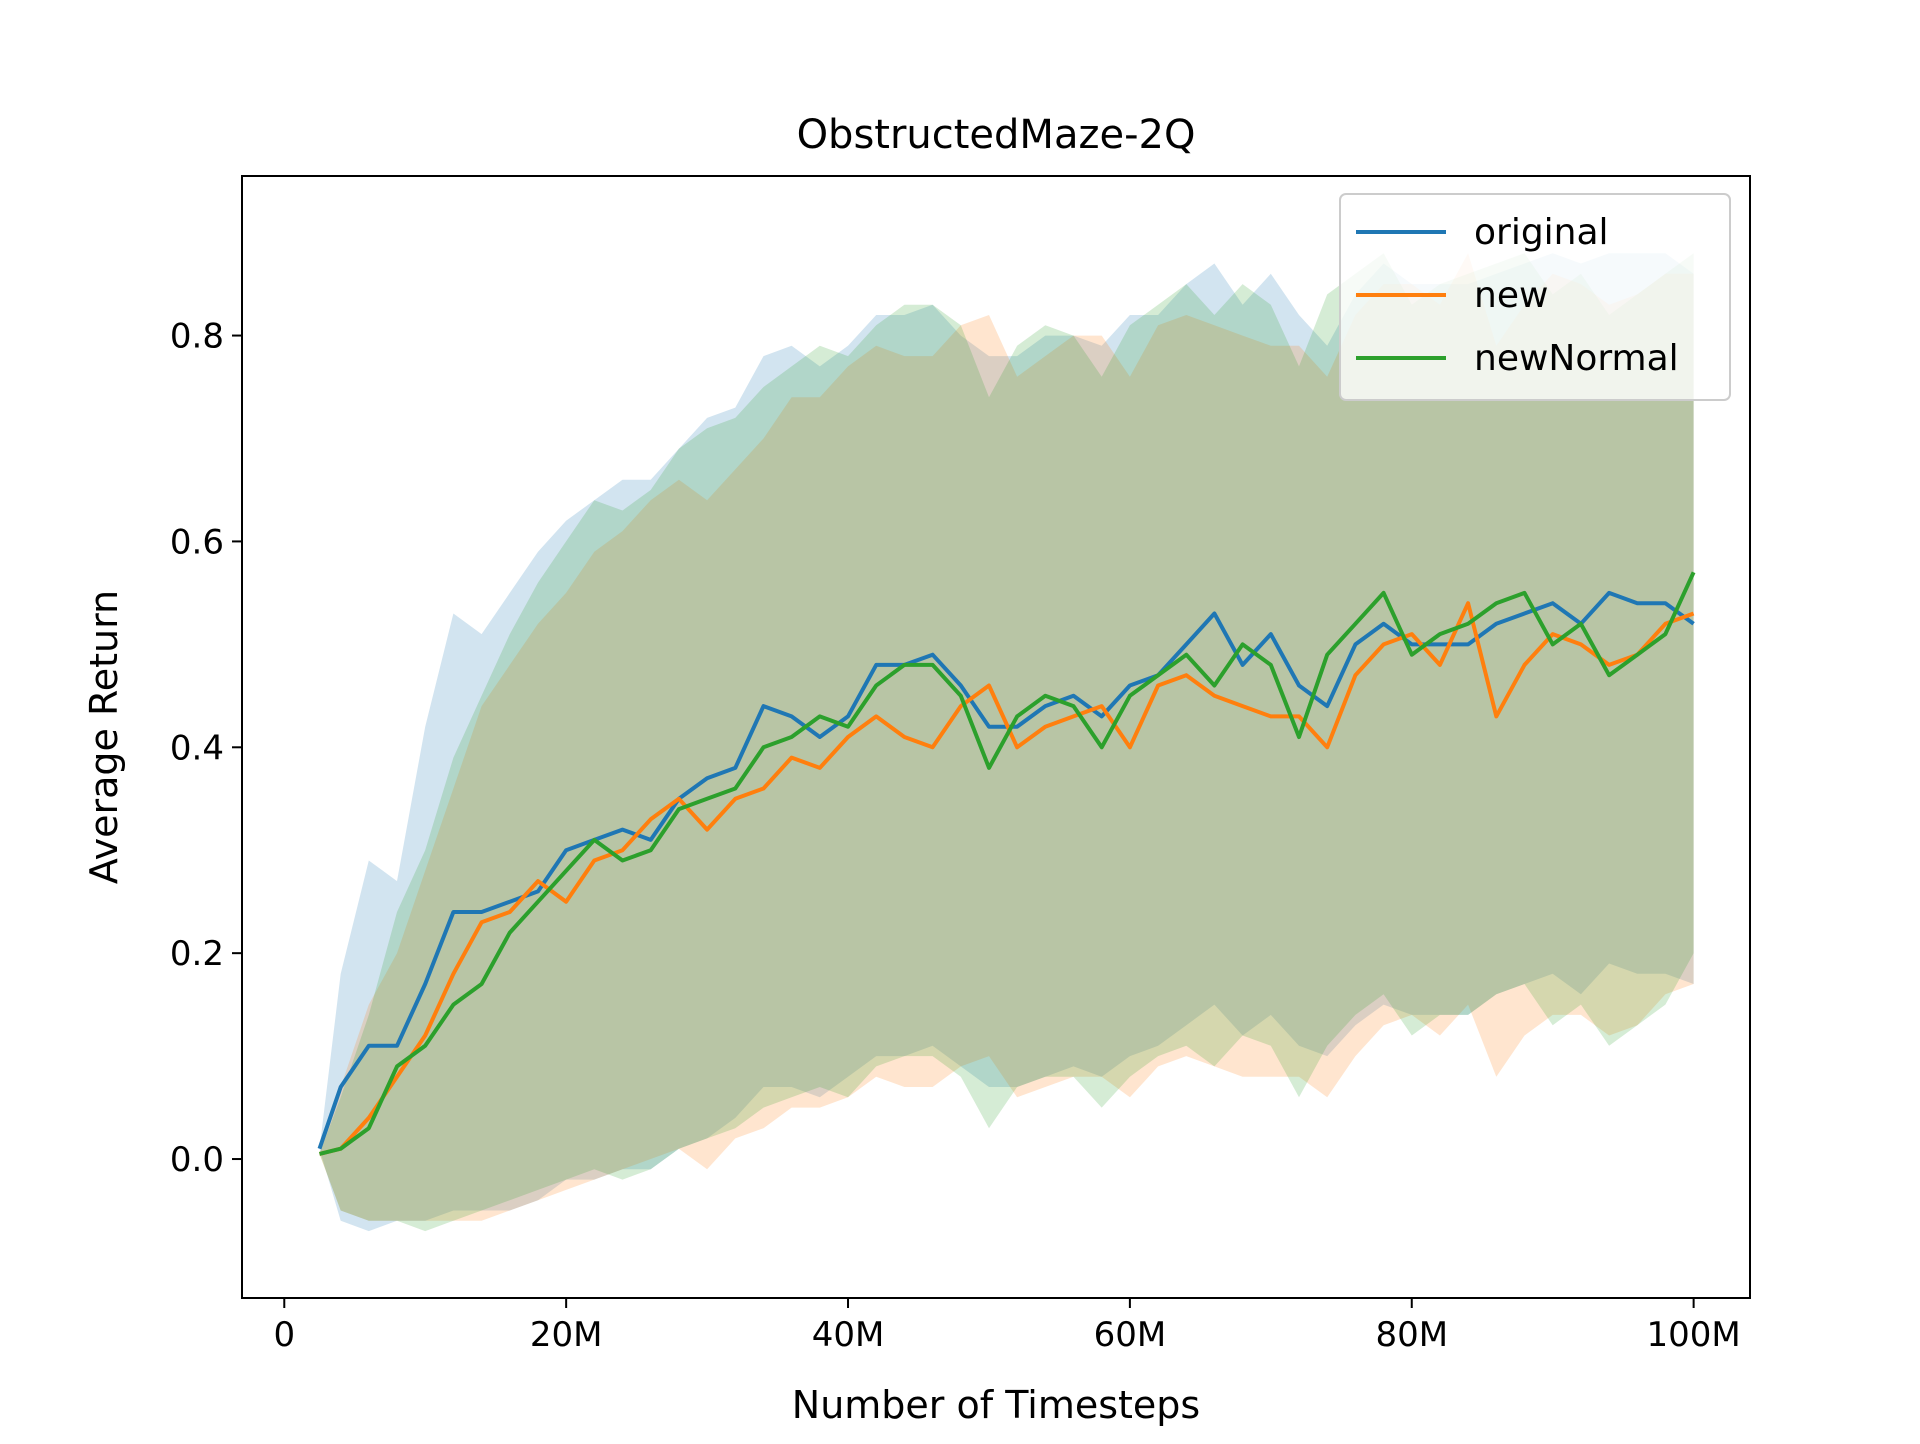  What do you see at coordinates (104, 737) in the screenshot?
I see `y-axis-label: Average Return` at bounding box center [104, 737].